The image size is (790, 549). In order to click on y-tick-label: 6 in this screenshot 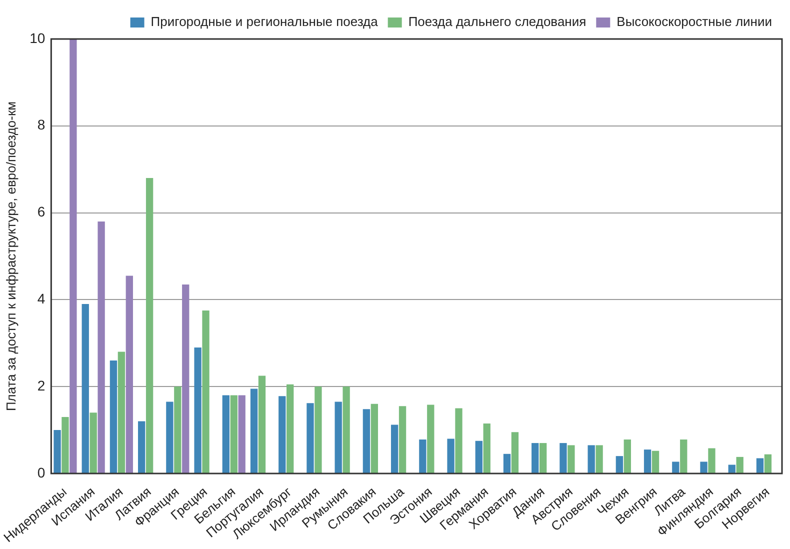, I will do `click(41, 212)`.